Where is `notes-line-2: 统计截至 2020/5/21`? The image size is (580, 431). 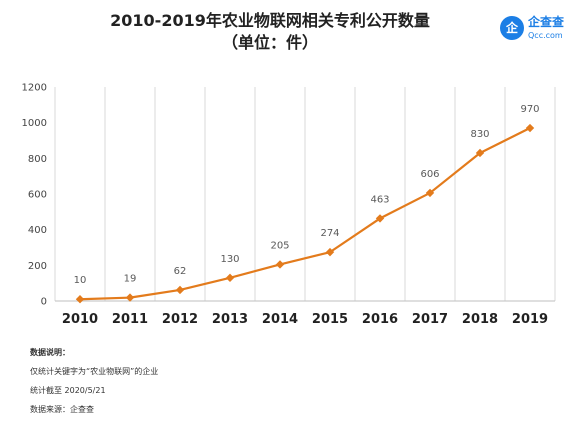
notes-line-2: 统计截至 2020/5/21 is located at coordinates (68, 390).